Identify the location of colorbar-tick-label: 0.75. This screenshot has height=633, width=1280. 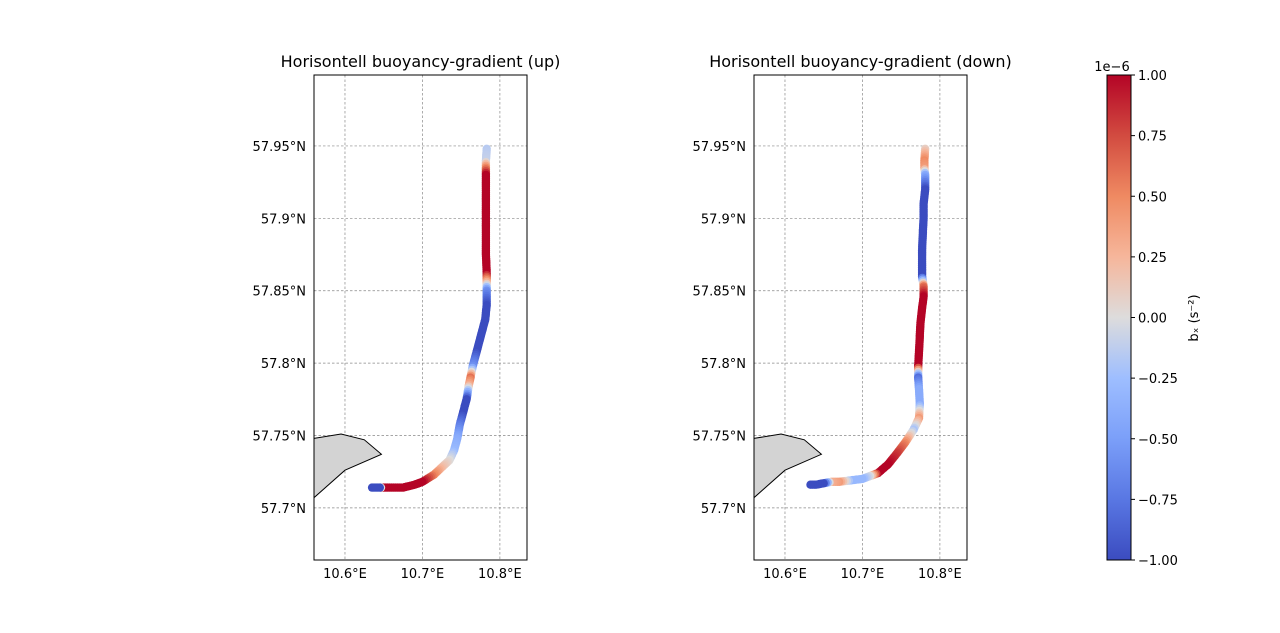
(1152, 137).